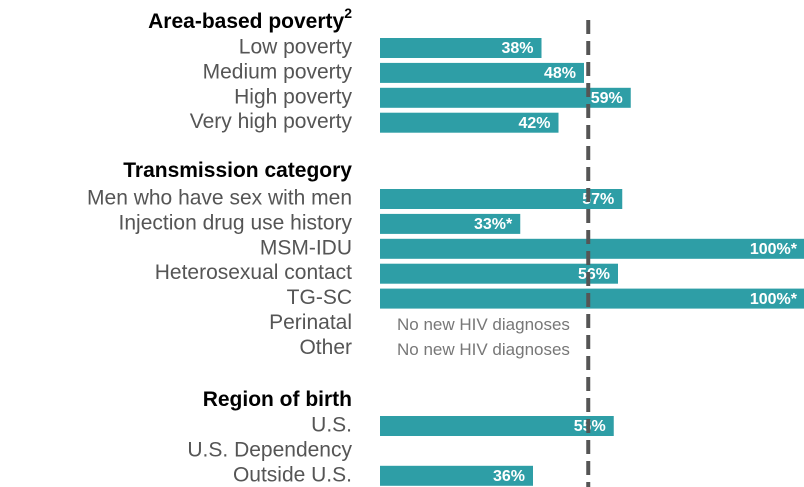 The image size is (804, 487). I want to click on group-heading: Transmission category, so click(237, 170).